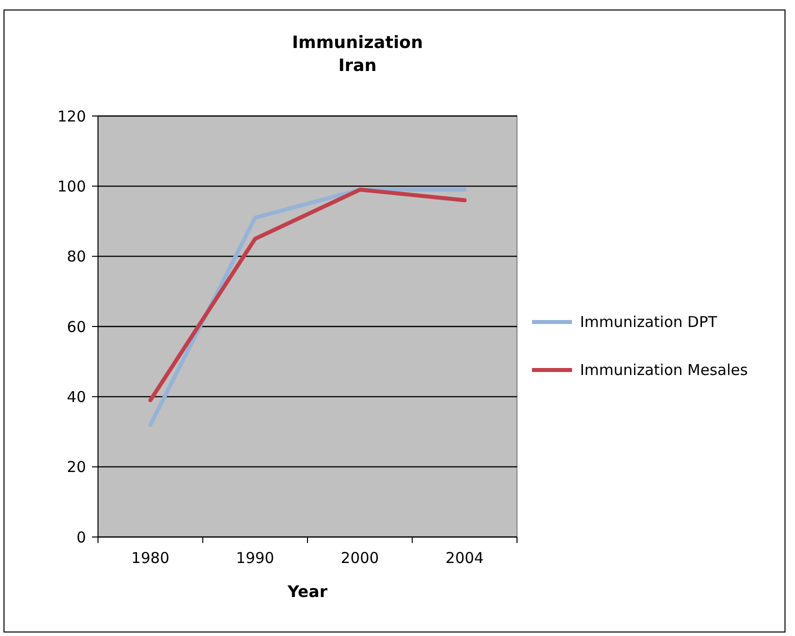  Describe the element at coordinates (150, 558) in the screenshot. I see `x-tick-label: 1980` at that location.